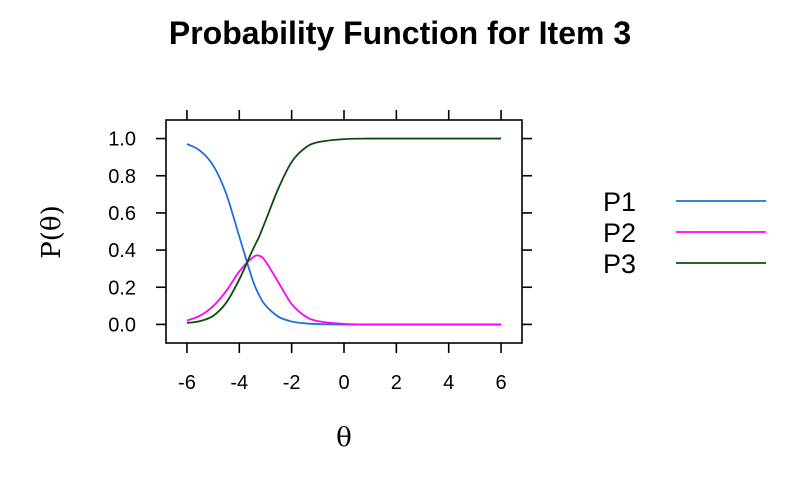 This screenshot has height=494, width=800. What do you see at coordinates (52, 231) in the screenshot?
I see `y-axis-label: P(θ)` at bounding box center [52, 231].